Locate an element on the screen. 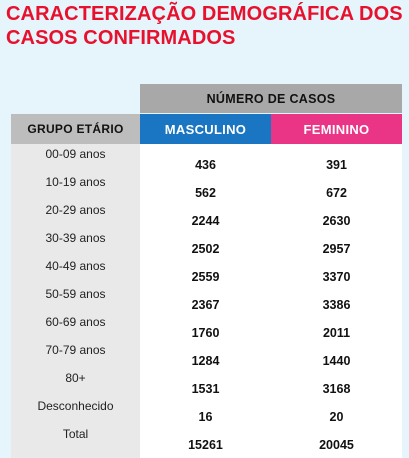 The height and width of the screenshot is (458, 409). male-cases-value: 2244 is located at coordinates (205, 221).